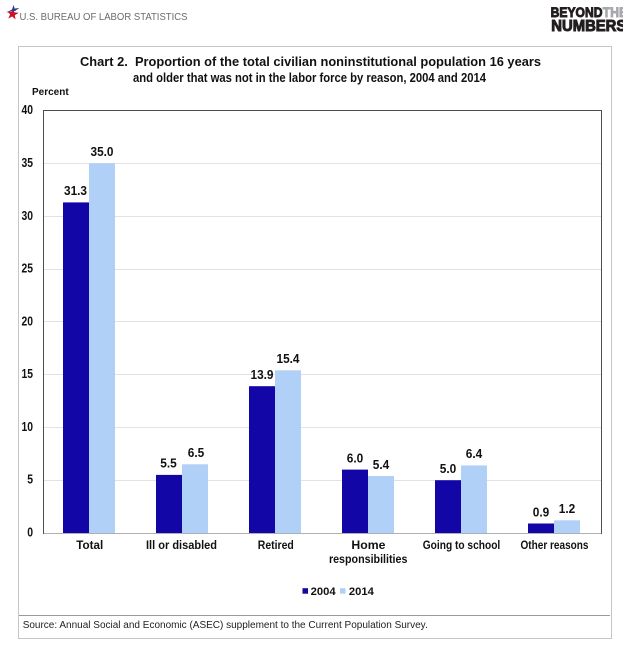  What do you see at coordinates (567, 508) in the screenshot?
I see `svg-text: 1.2` at bounding box center [567, 508].